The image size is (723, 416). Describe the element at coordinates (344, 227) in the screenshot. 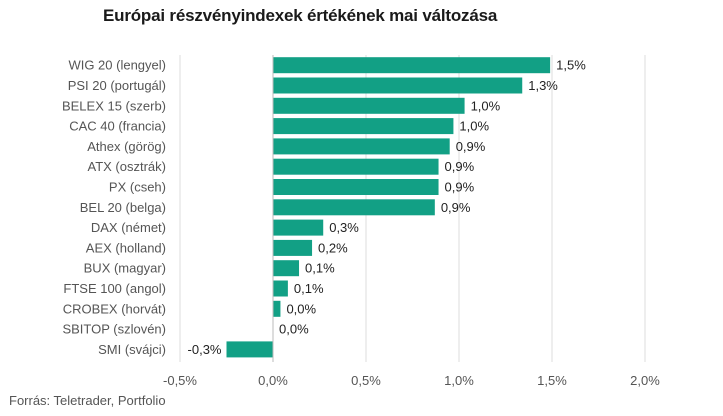

I see `data-label: 0,3%` at that location.